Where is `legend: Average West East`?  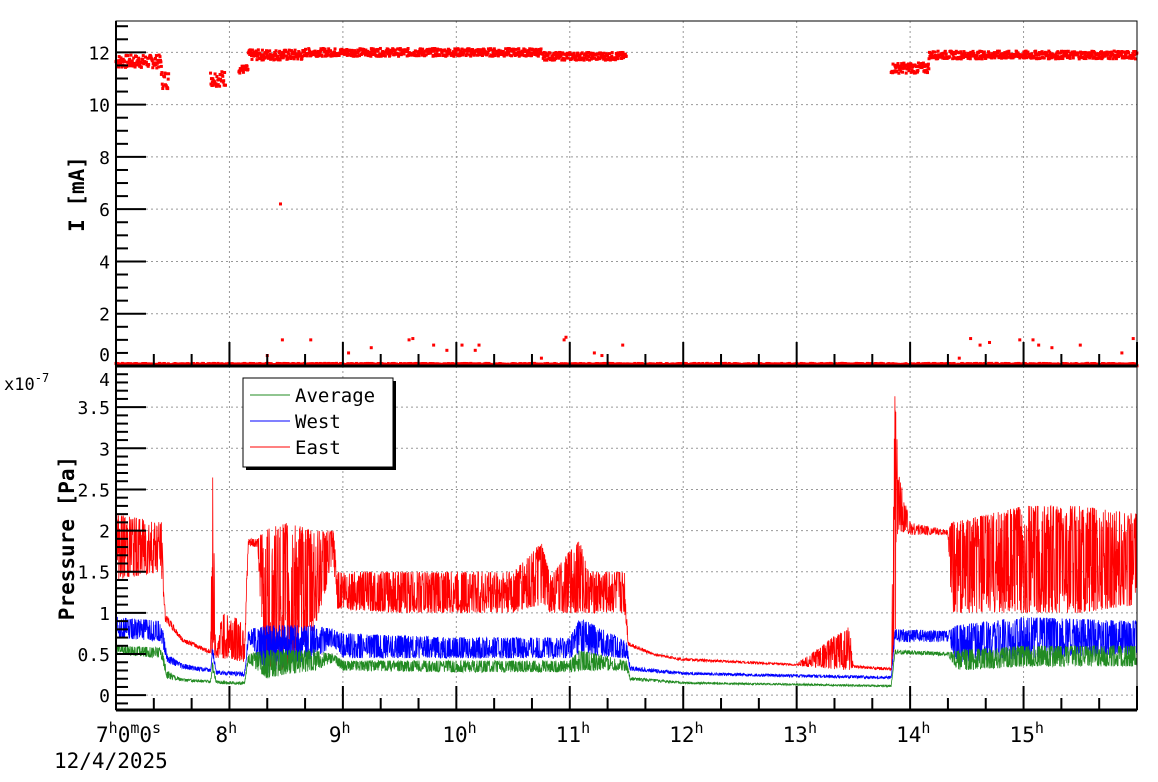
legend: Average West East is located at coordinates (319, 423).